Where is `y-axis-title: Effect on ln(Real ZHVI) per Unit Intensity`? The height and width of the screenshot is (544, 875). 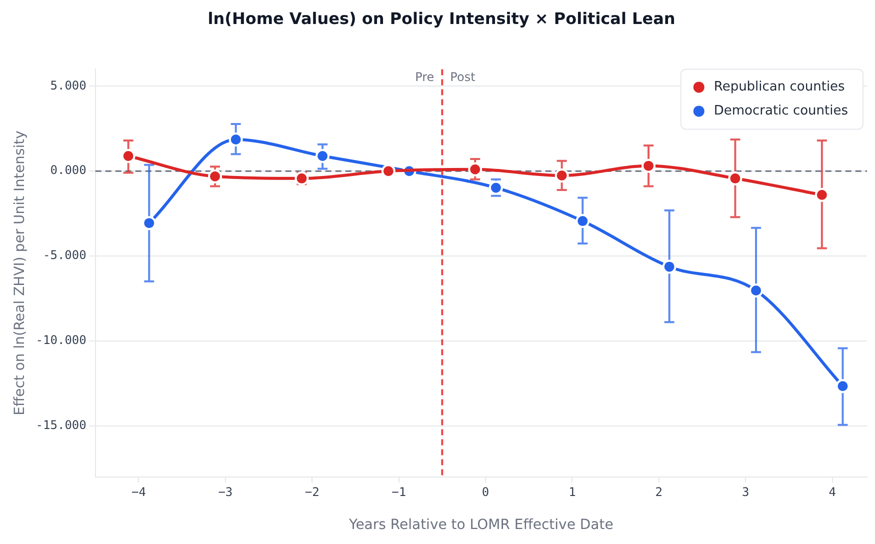 y-axis-title: Effect on ln(Real ZHVI) per Unit Intensity is located at coordinates (20, 273).